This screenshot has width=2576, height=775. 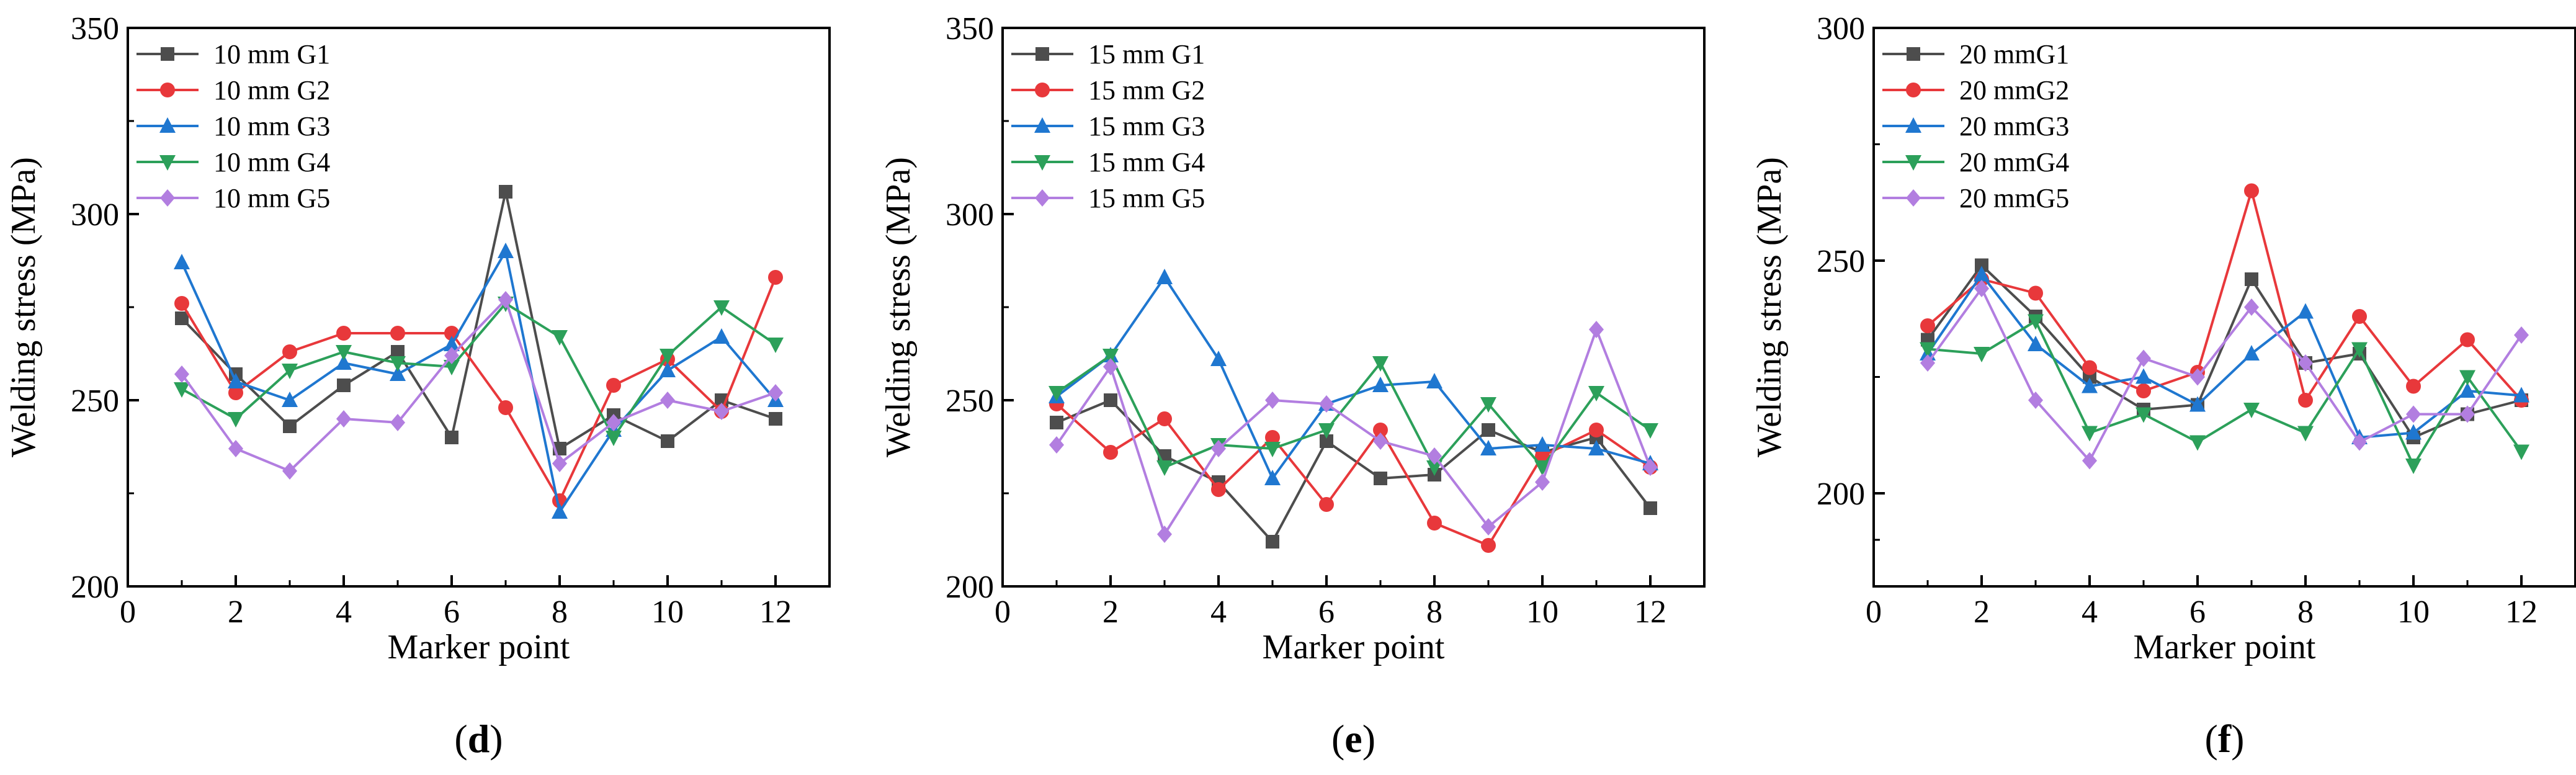 I want to click on y-tick-label: 350, so click(x=970, y=29).